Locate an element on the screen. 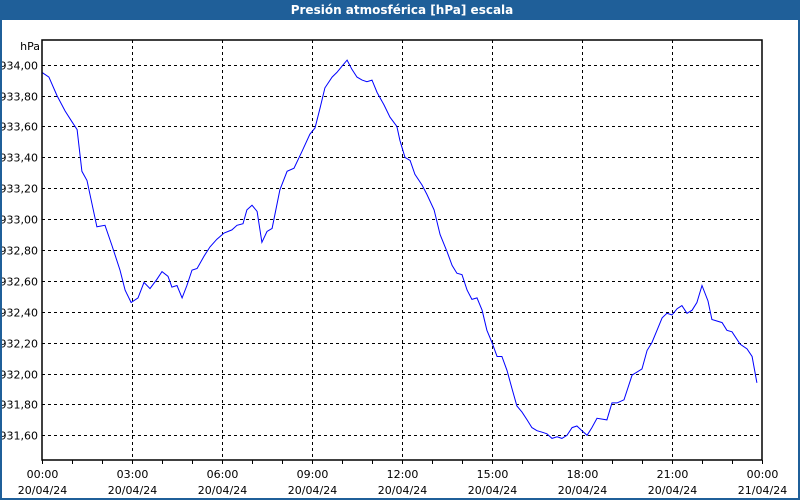  y-tick-label: 932,40 is located at coordinates (20, 313).